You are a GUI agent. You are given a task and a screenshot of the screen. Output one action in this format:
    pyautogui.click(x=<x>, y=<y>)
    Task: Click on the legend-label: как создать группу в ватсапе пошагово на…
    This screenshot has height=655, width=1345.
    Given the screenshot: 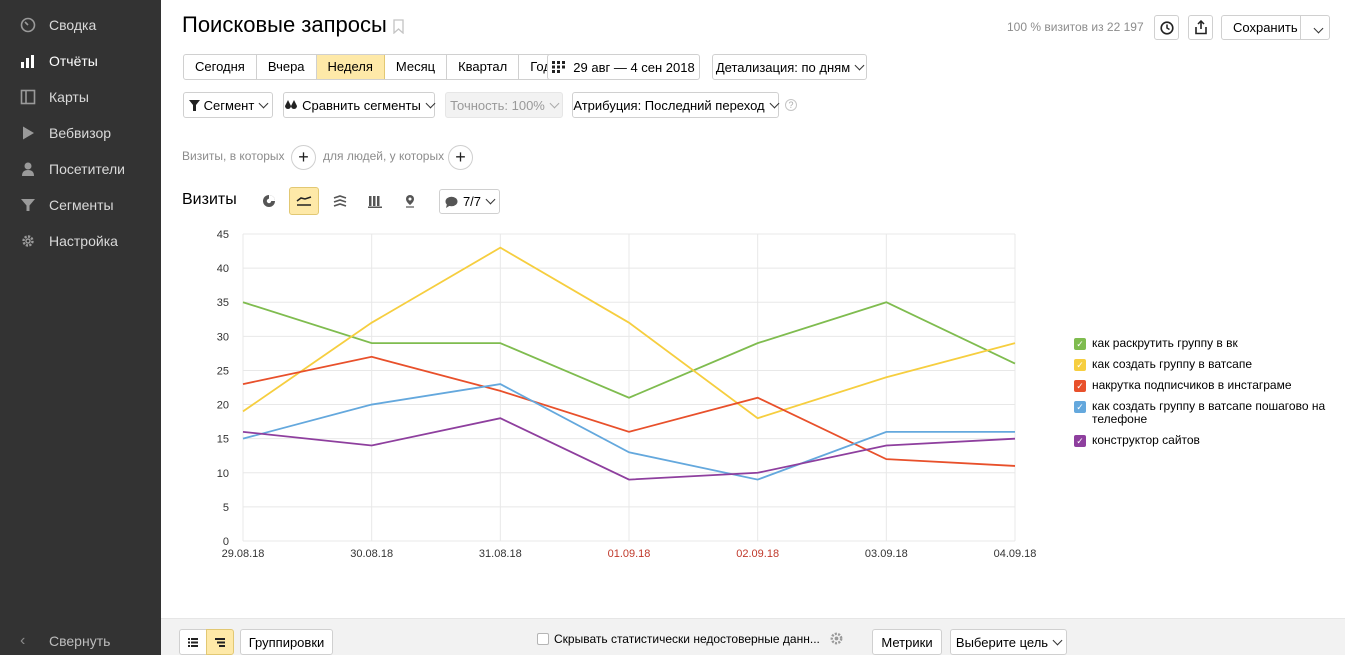 What is the action you would take?
    pyautogui.click(x=1209, y=412)
    